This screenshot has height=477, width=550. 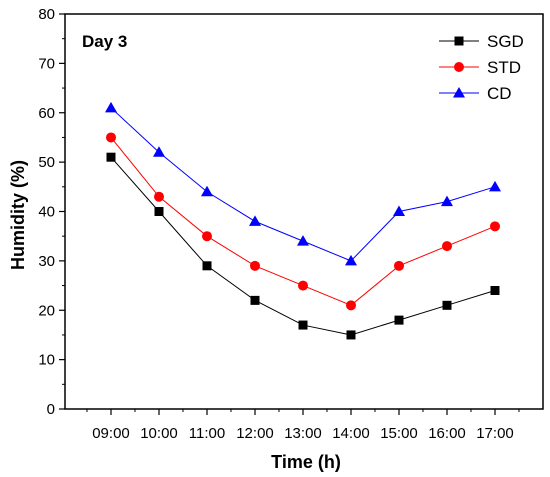 I want to click on y-tick-label: 40, so click(x=46, y=212).